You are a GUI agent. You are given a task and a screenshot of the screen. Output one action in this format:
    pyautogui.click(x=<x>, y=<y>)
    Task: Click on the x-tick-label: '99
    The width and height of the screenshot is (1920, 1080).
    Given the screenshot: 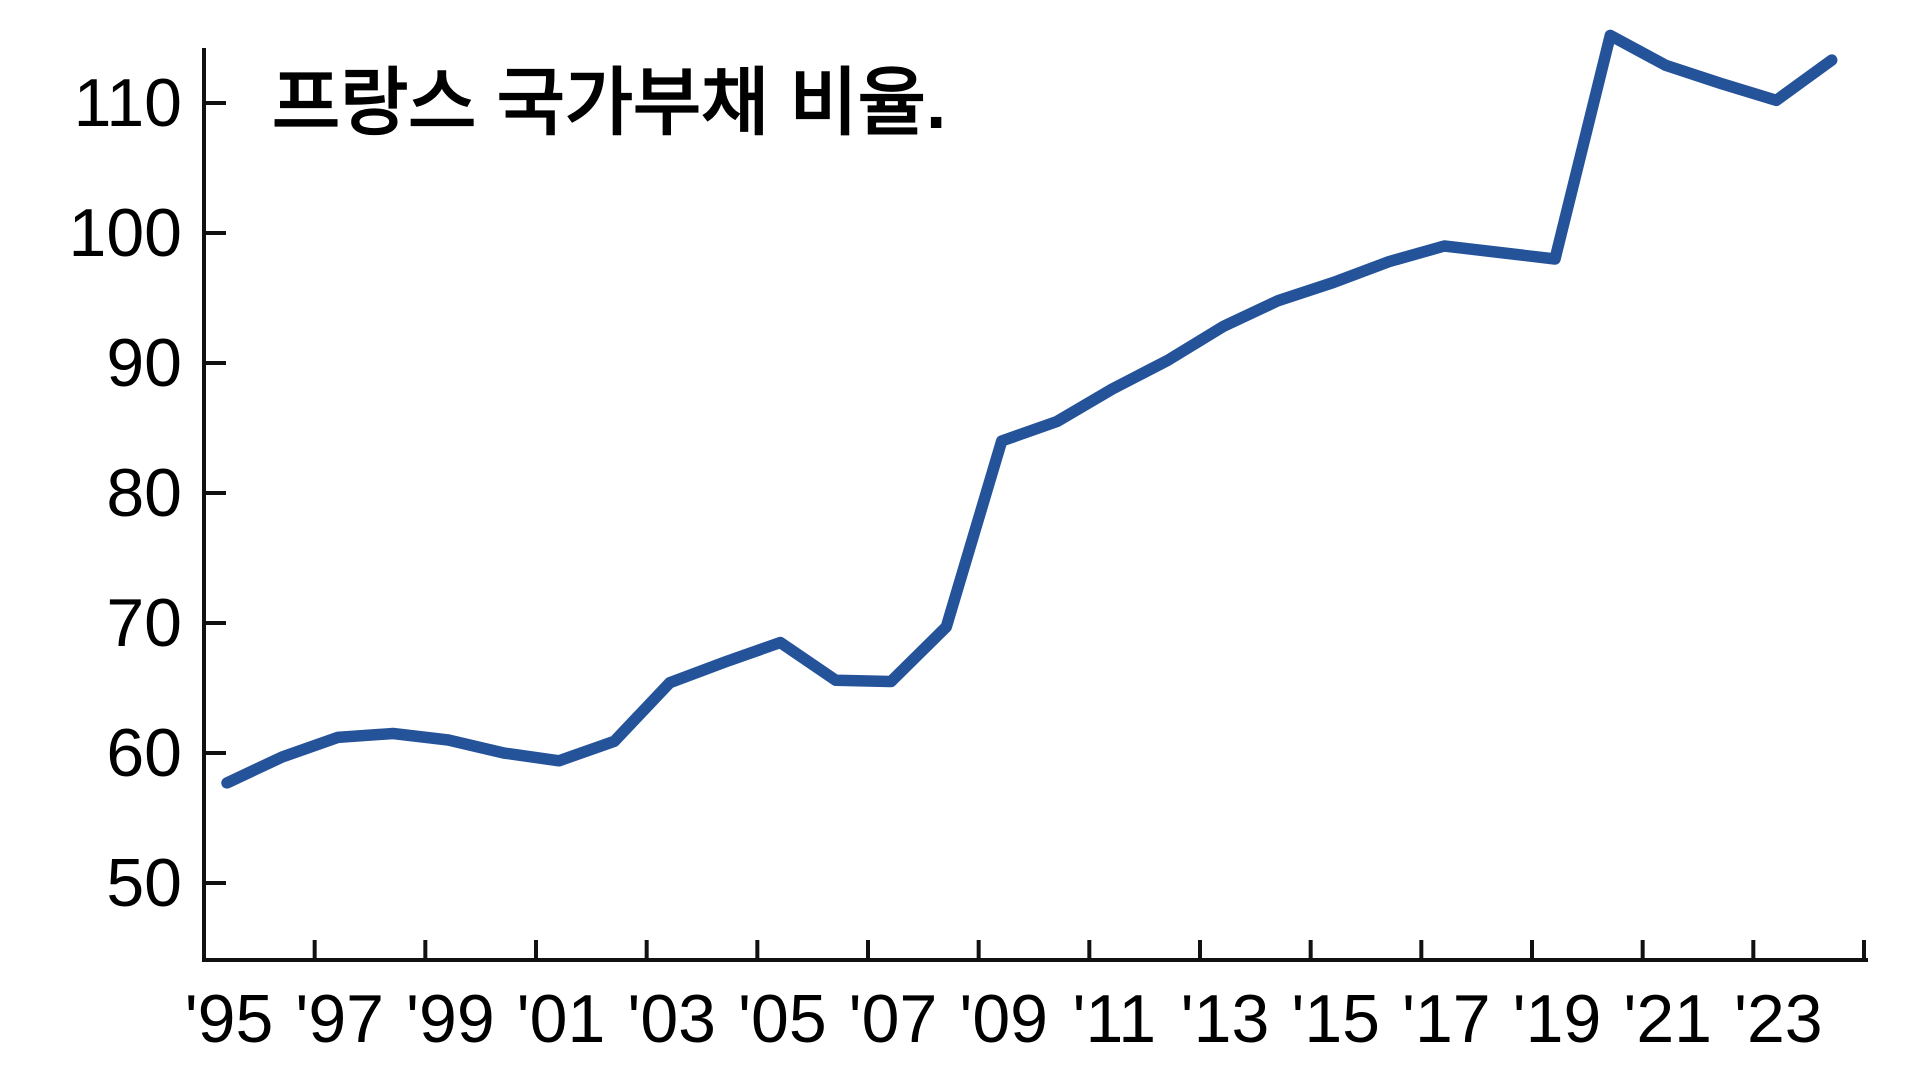 What is the action you would take?
    pyautogui.click(x=450, y=1019)
    